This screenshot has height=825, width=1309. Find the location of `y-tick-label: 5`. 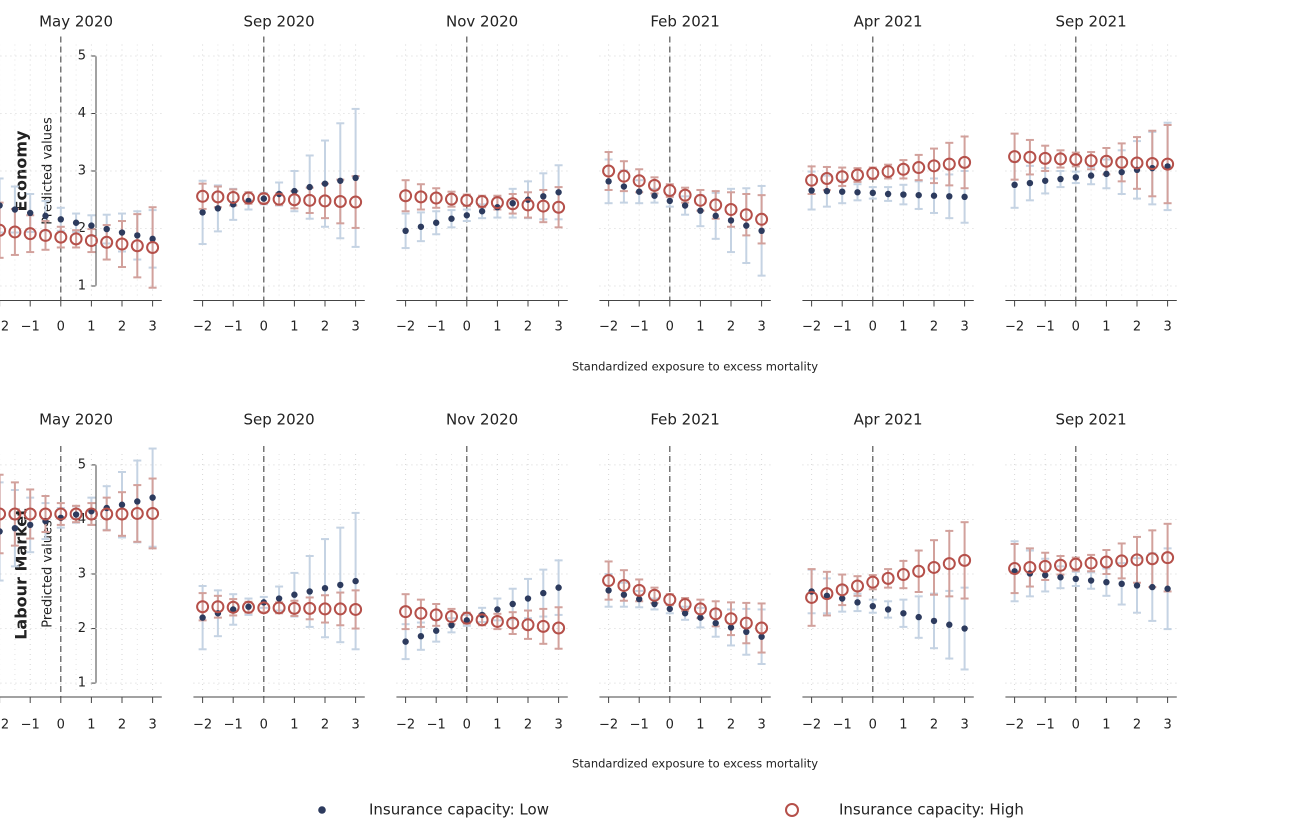

y-tick-label: 5 is located at coordinates (82, 56).